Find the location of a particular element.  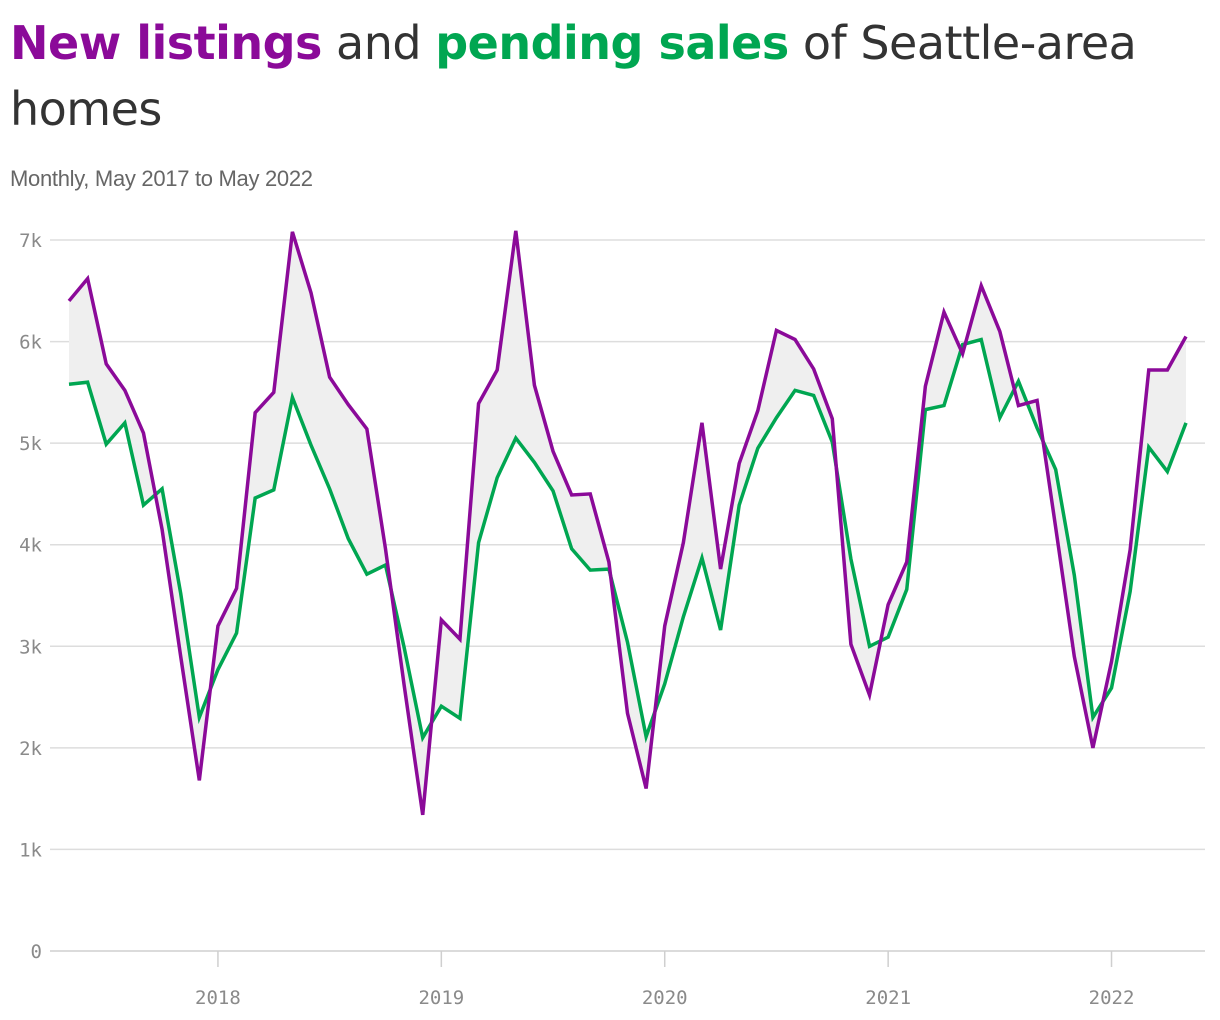

title-and: and is located at coordinates (378, 43).